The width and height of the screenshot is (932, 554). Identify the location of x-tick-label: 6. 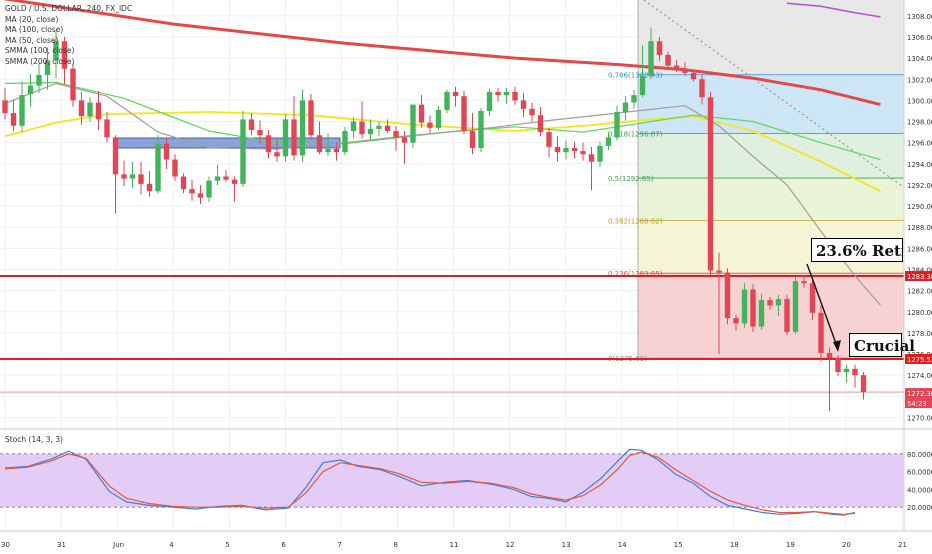
(283, 545).